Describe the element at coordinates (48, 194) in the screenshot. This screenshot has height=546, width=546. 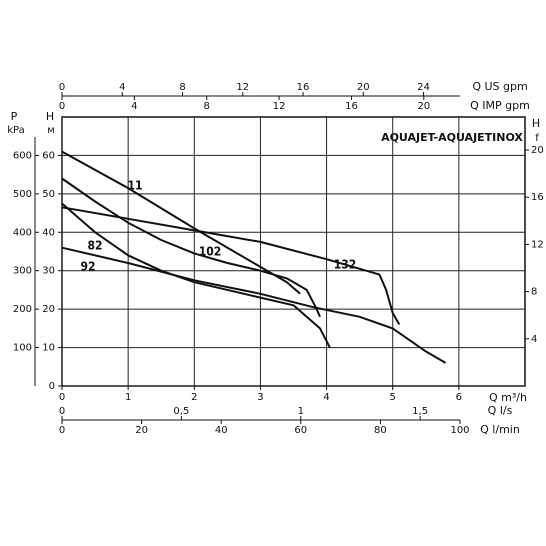
I see `y-tick-label: 50` at that location.